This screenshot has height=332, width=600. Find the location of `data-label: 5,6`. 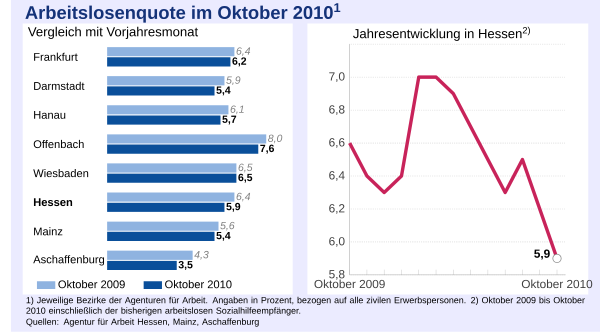

data-label: 5,6 is located at coordinates (227, 226).